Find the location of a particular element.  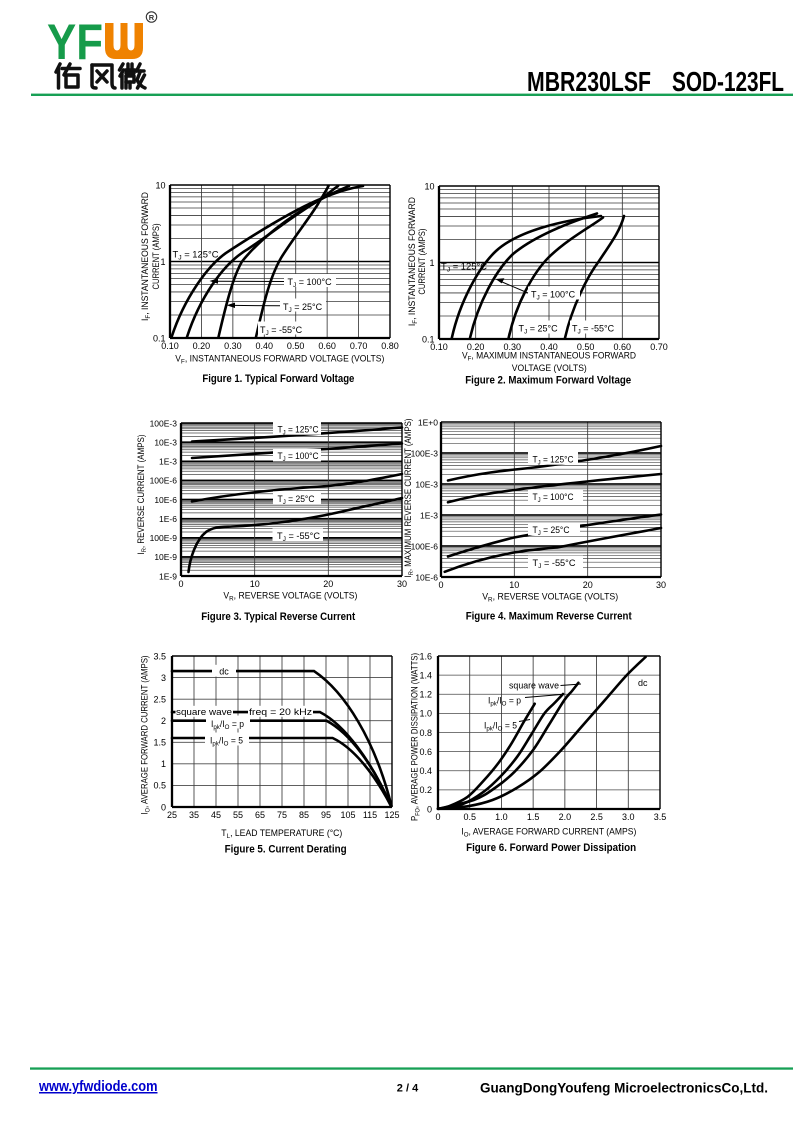

svg-text: www.yfwdiode.com is located at coordinates (97, 1086).